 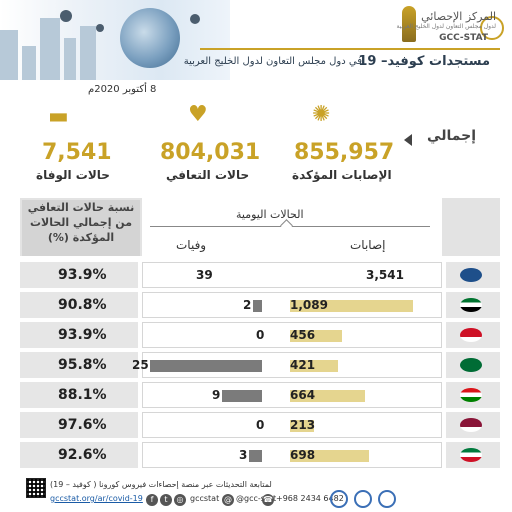 What do you see at coordinates (471, 395) in the screenshot?
I see `oman-flag-icon` at bounding box center [471, 395].